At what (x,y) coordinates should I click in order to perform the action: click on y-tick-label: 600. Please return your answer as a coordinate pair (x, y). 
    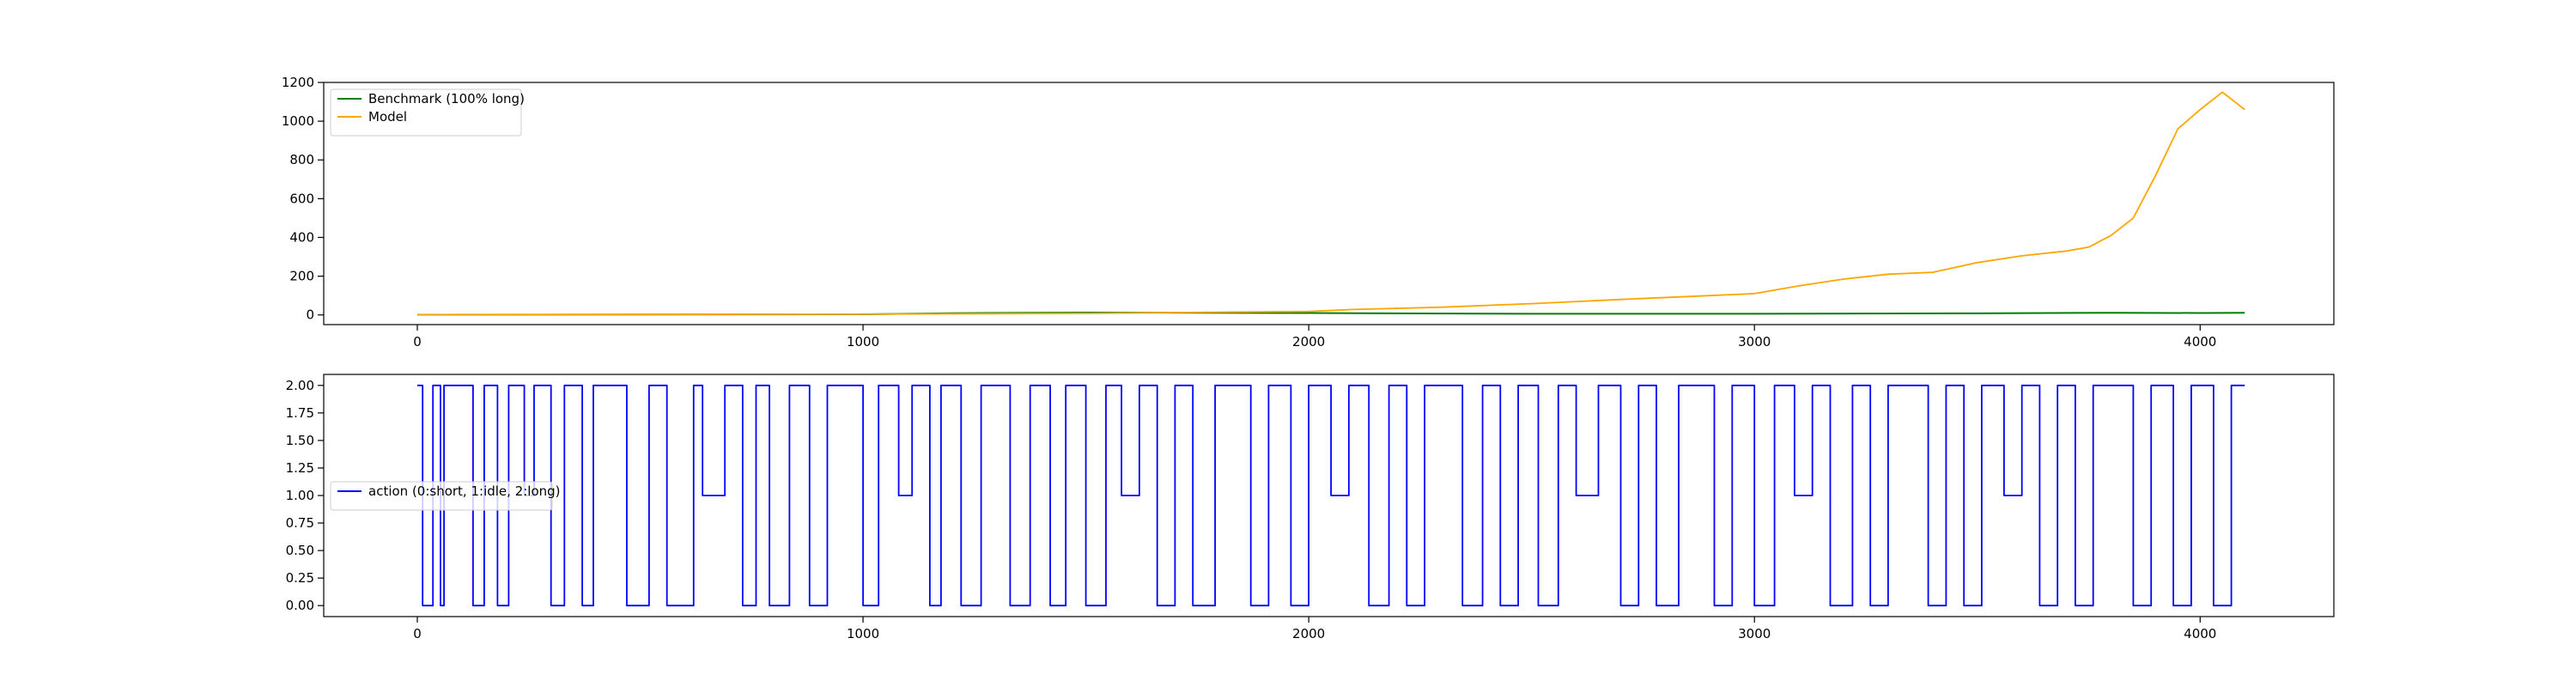
    Looking at the image, I should click on (301, 198).